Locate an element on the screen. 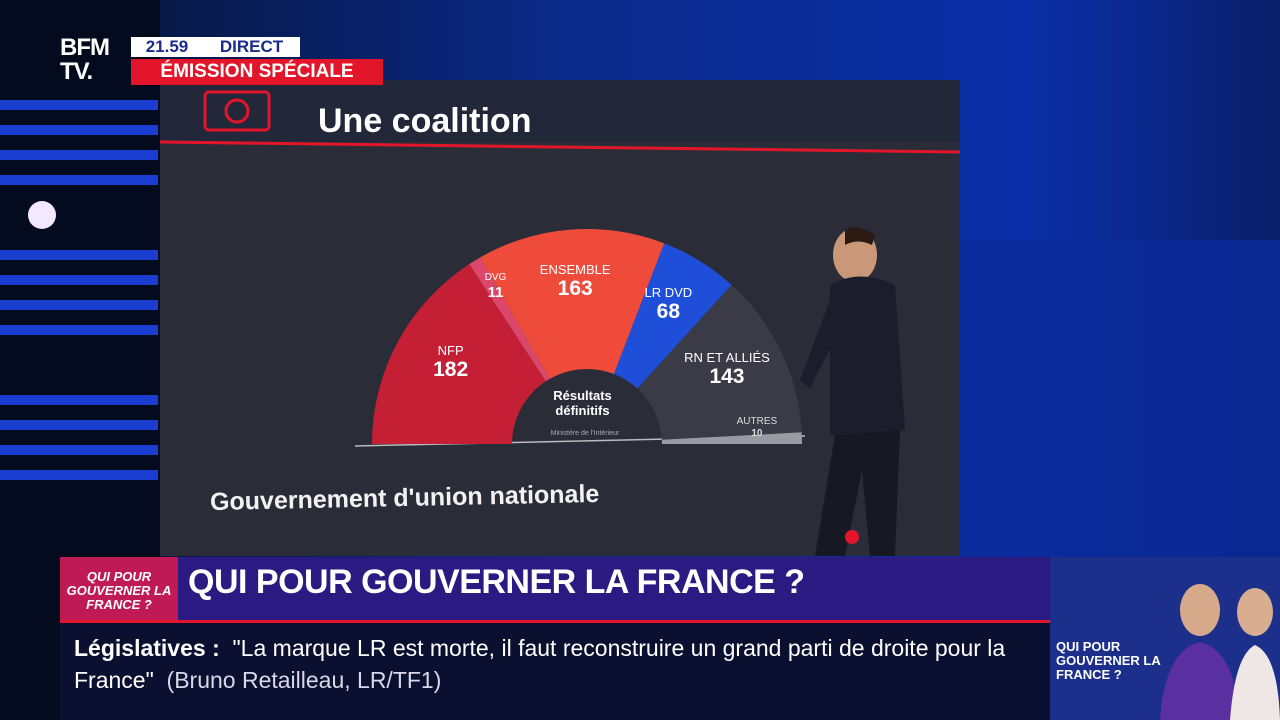  segment-label: DVG 11 is located at coordinates (496, 286).